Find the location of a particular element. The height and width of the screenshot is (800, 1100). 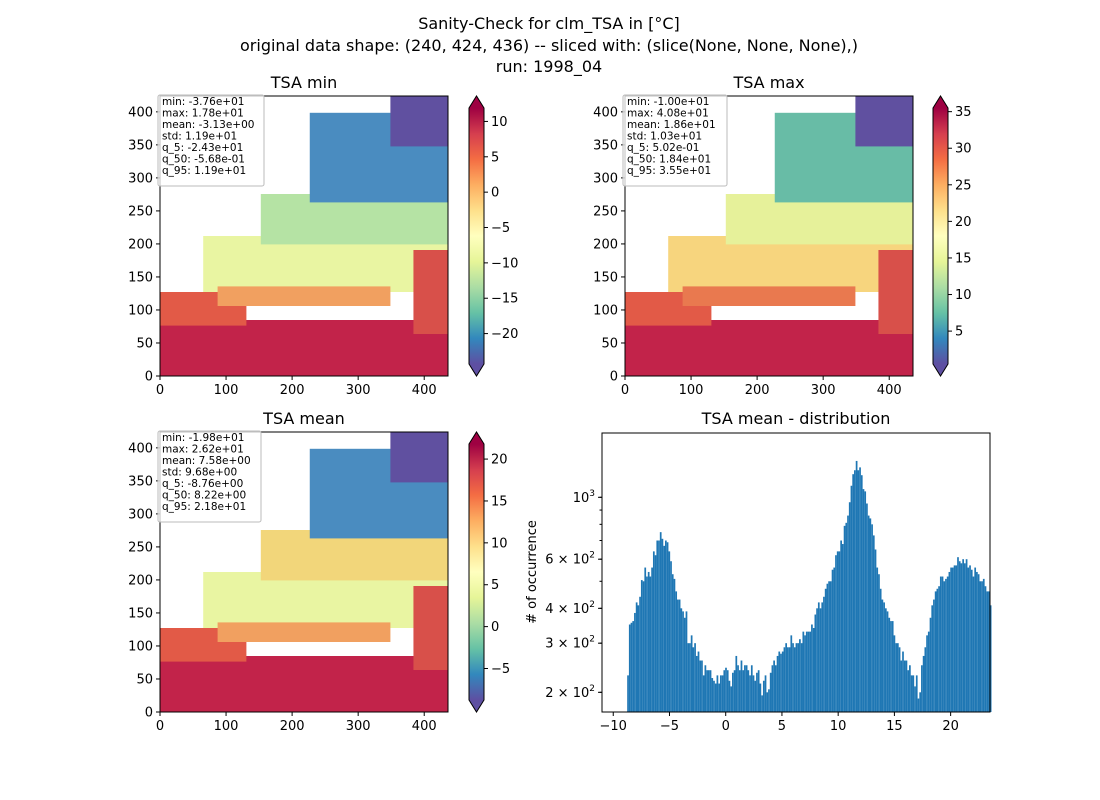

arctic-region is located at coordinates (884, 121).